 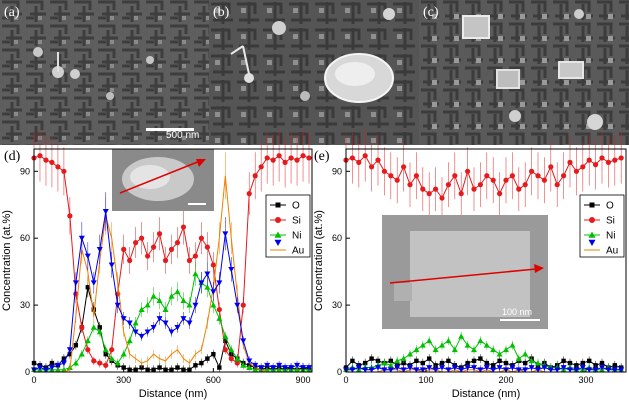 What do you see at coordinates (12, 156) in the screenshot?
I see `panel-label: (d)` at bounding box center [12, 156].